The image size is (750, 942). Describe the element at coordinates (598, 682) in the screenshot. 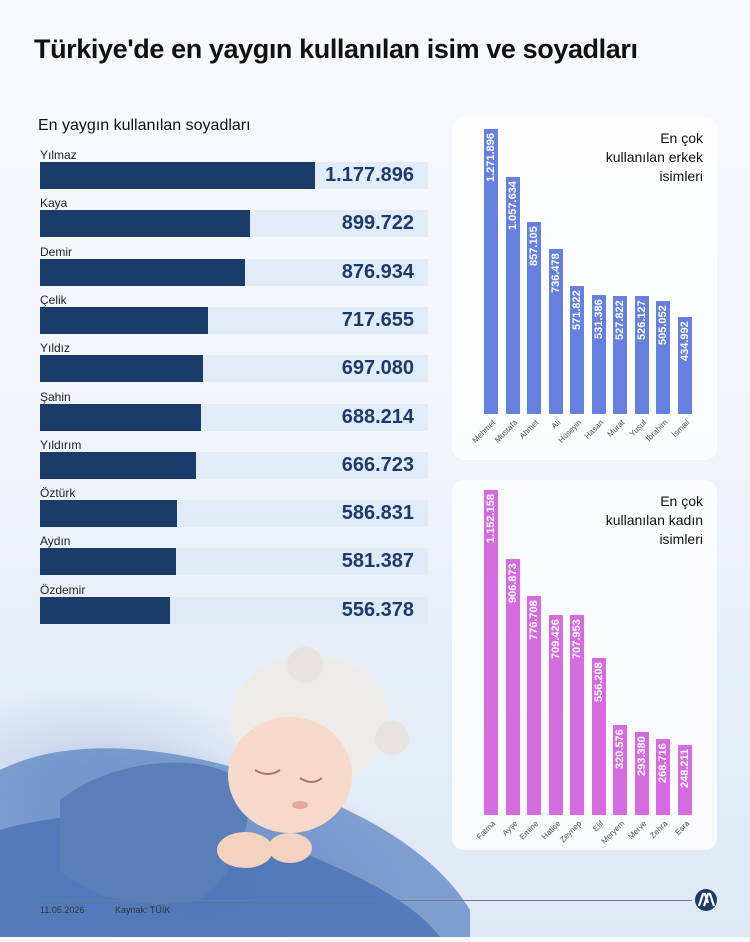

I see `female-value-label: 556.208` at that location.